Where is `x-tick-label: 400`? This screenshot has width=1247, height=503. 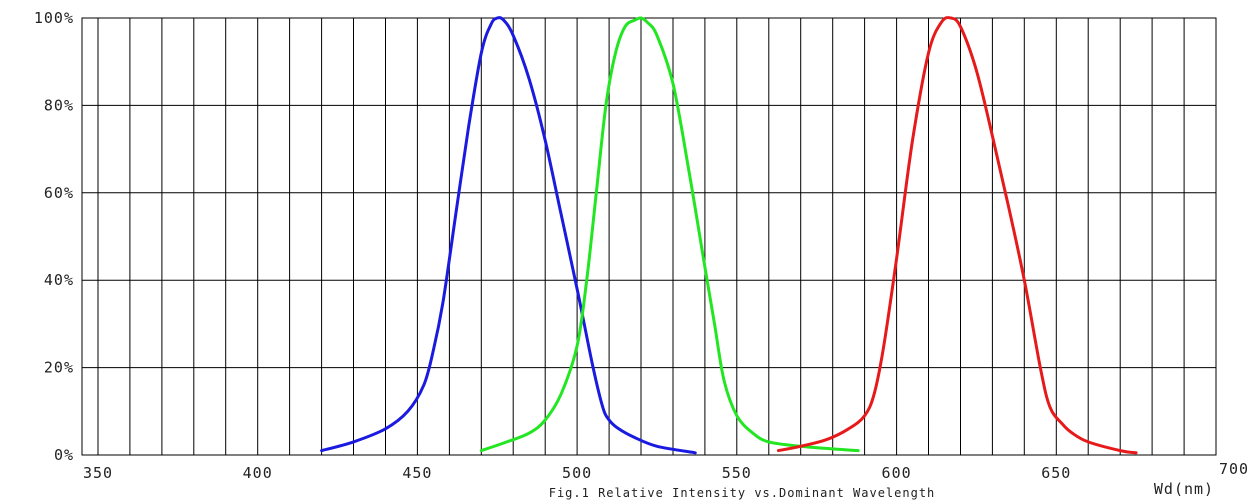 x-tick-label: 400 is located at coordinates (258, 473).